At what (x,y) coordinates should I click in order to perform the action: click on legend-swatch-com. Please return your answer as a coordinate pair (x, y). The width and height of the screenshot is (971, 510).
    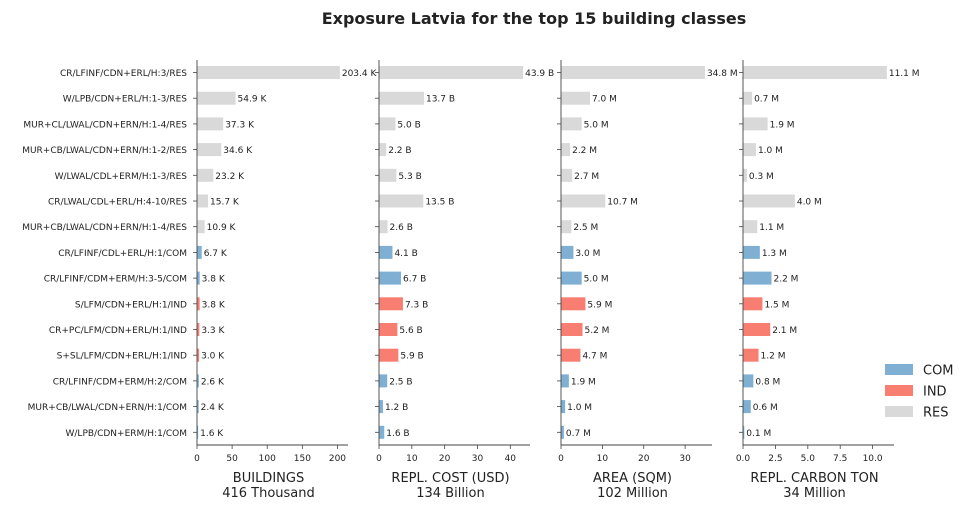
    Looking at the image, I should click on (899, 369).